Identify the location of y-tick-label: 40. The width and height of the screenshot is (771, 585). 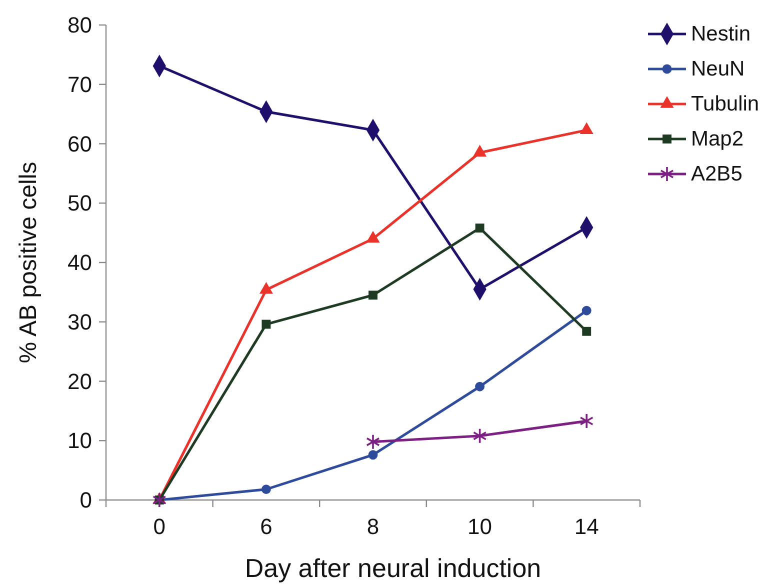
(80, 262).